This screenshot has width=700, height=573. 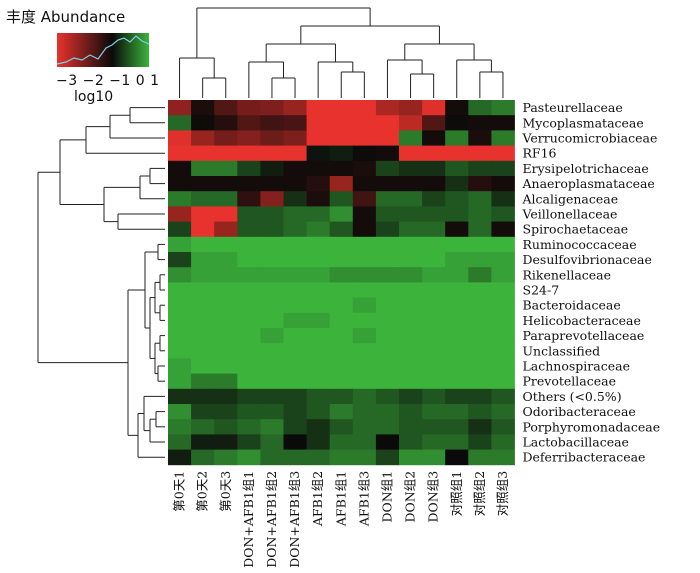 I want to click on row-label: S24-7, so click(x=541, y=290).